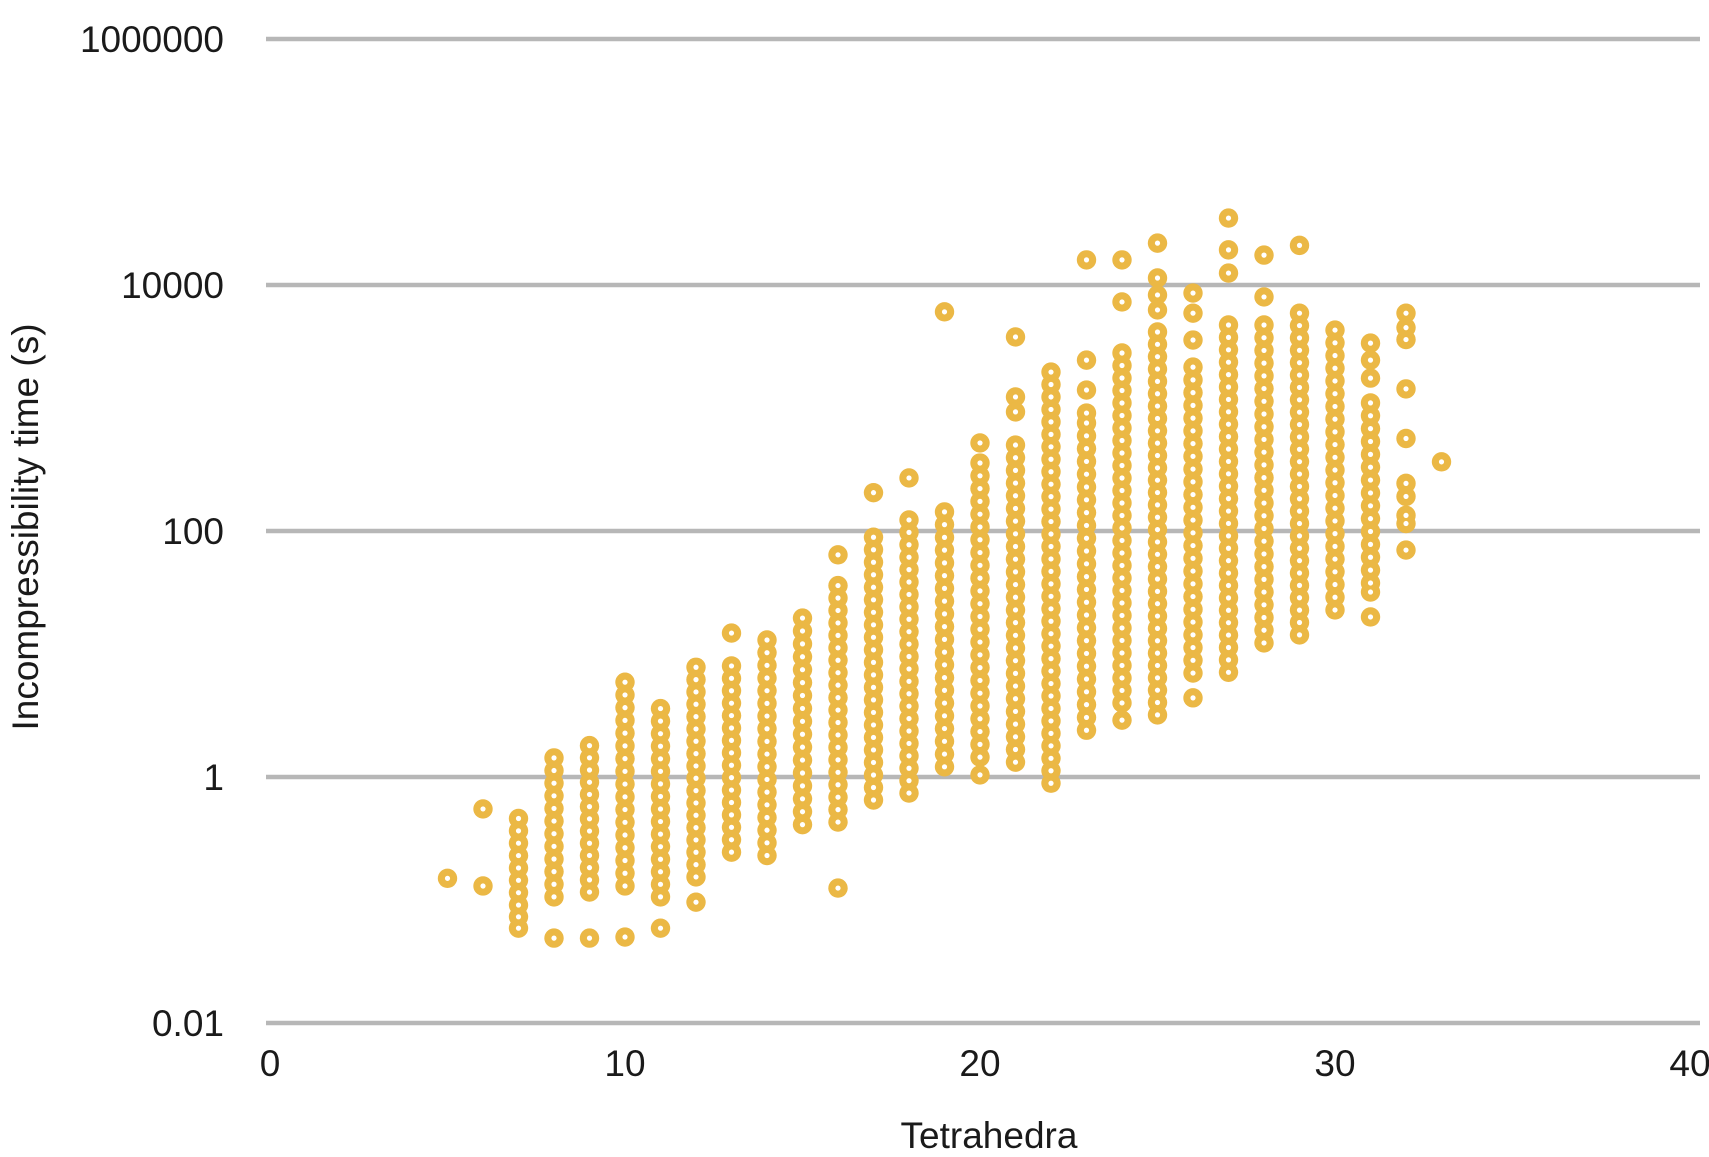 This screenshot has width=1709, height=1157. What do you see at coordinates (193, 531) in the screenshot?
I see `y-tick-label: 100` at bounding box center [193, 531].